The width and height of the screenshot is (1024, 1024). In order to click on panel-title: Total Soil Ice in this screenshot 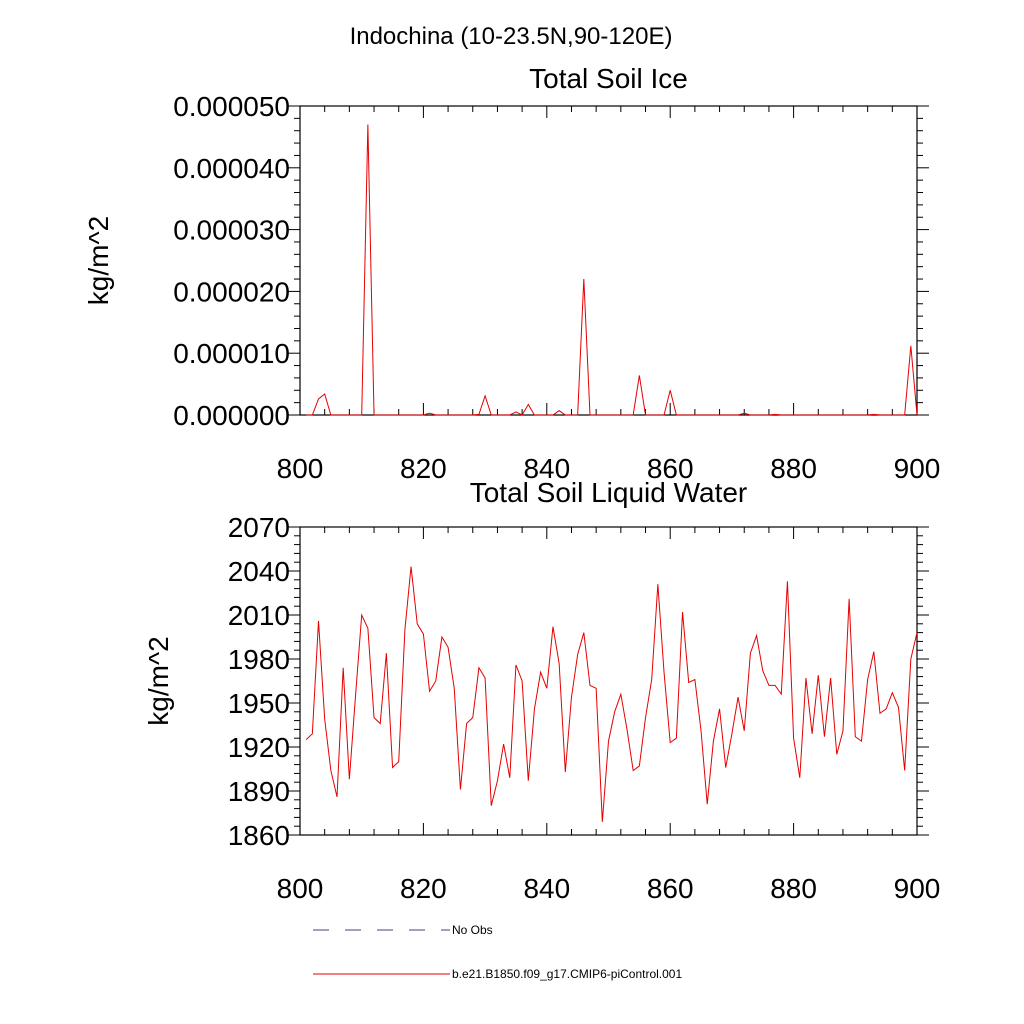, I will do `click(608, 78)`.